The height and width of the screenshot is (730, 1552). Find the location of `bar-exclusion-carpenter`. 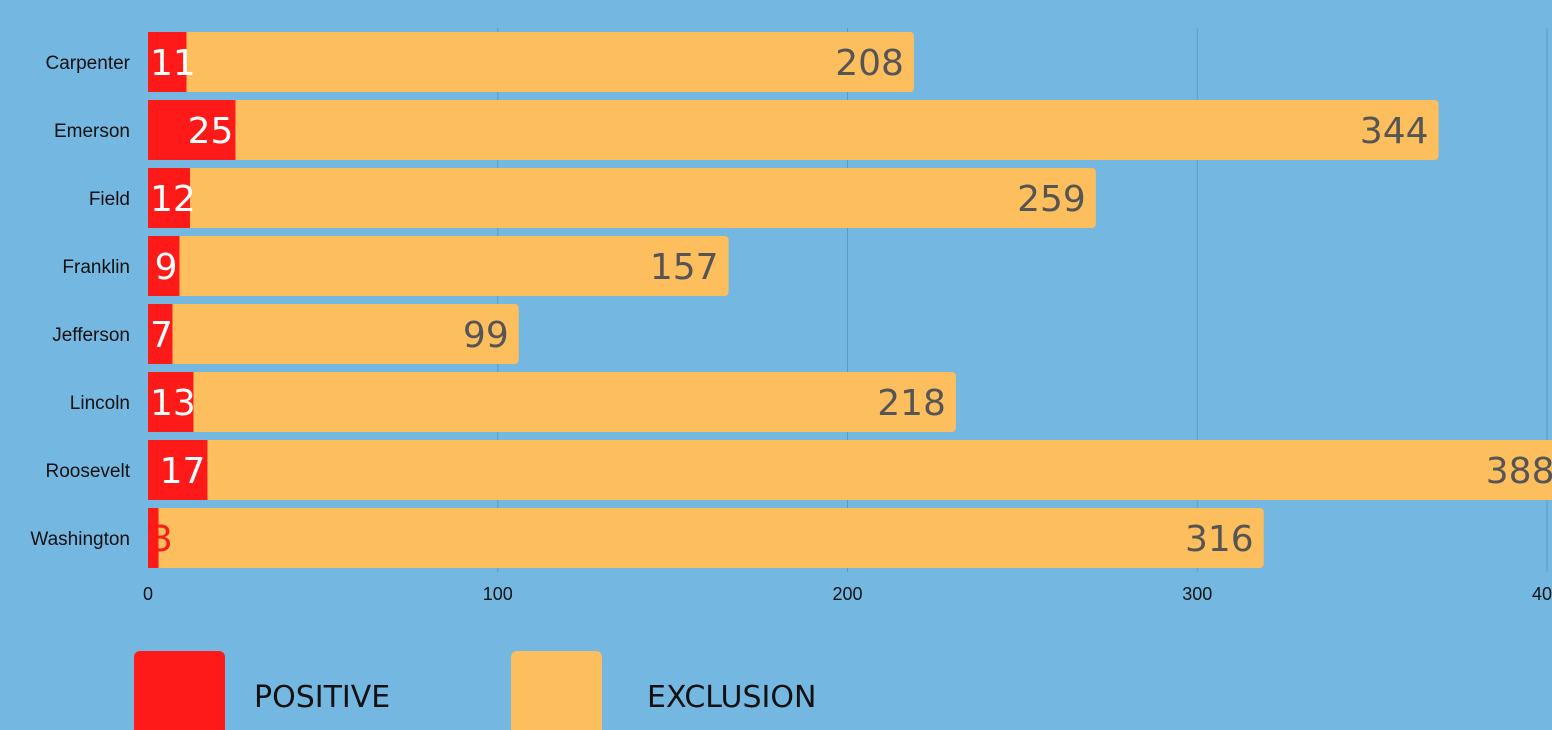

bar-exclusion-carpenter is located at coordinates (550, 62).